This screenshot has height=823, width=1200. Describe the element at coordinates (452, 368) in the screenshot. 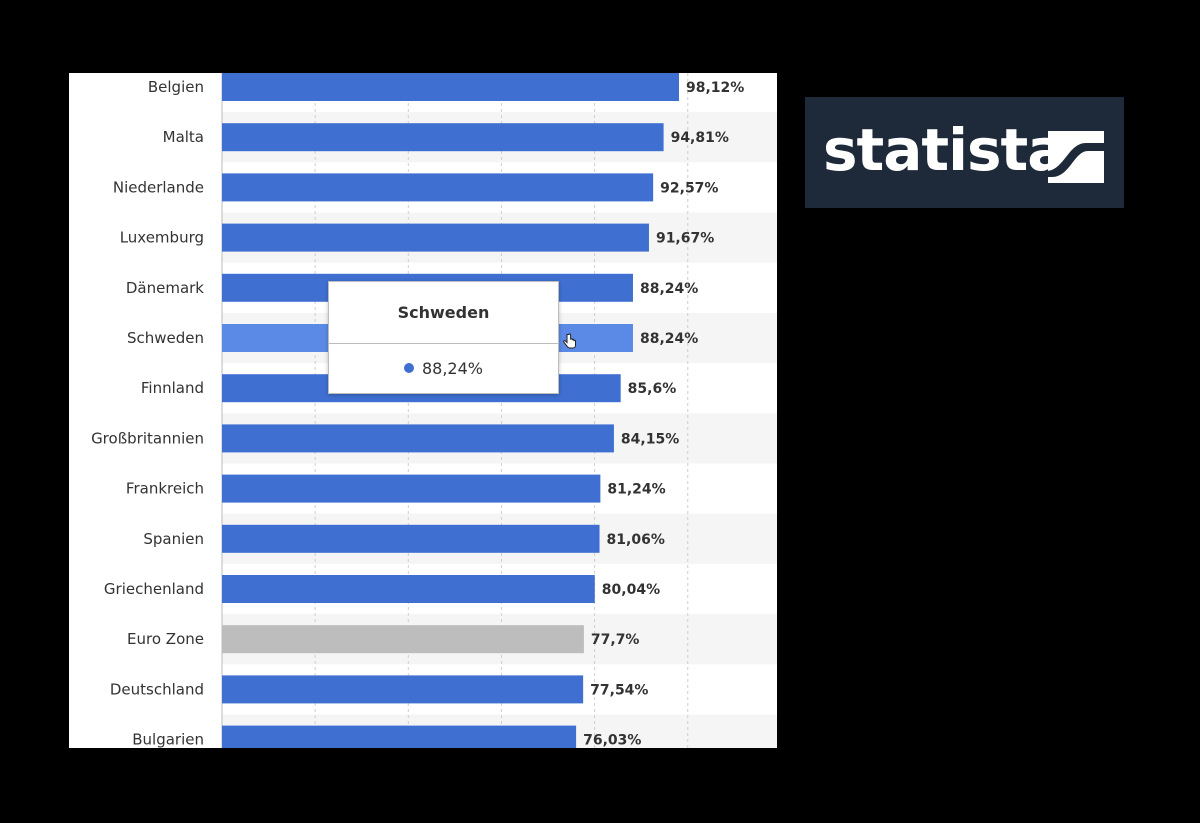

I see `tooltip-value: 88,24%` at that location.